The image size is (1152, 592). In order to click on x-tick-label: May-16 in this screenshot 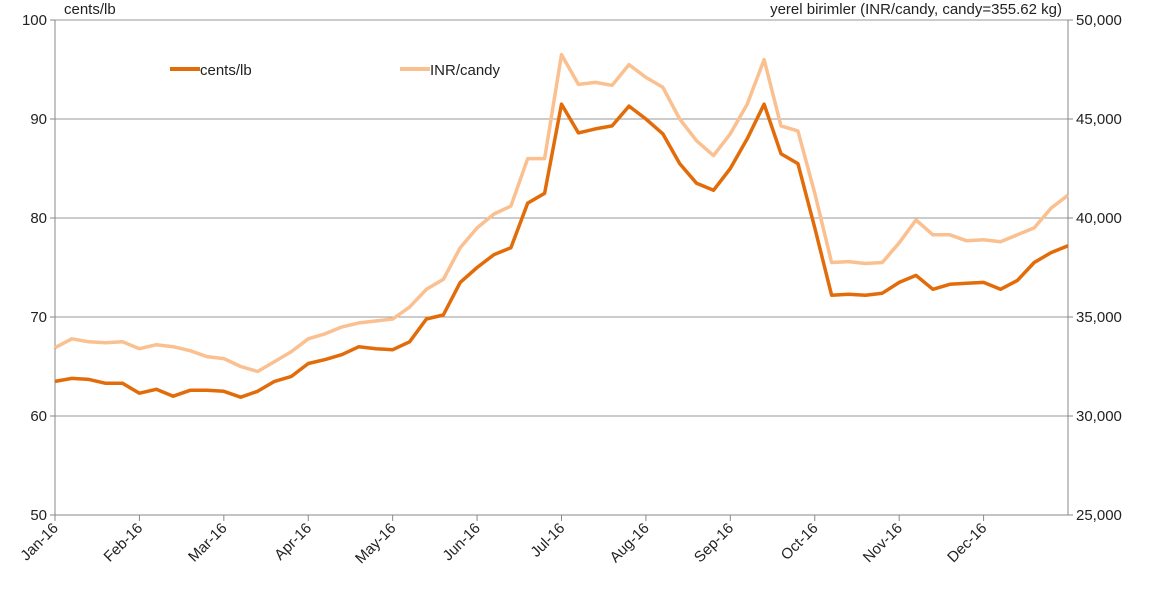, I will do `click(375, 543)`.